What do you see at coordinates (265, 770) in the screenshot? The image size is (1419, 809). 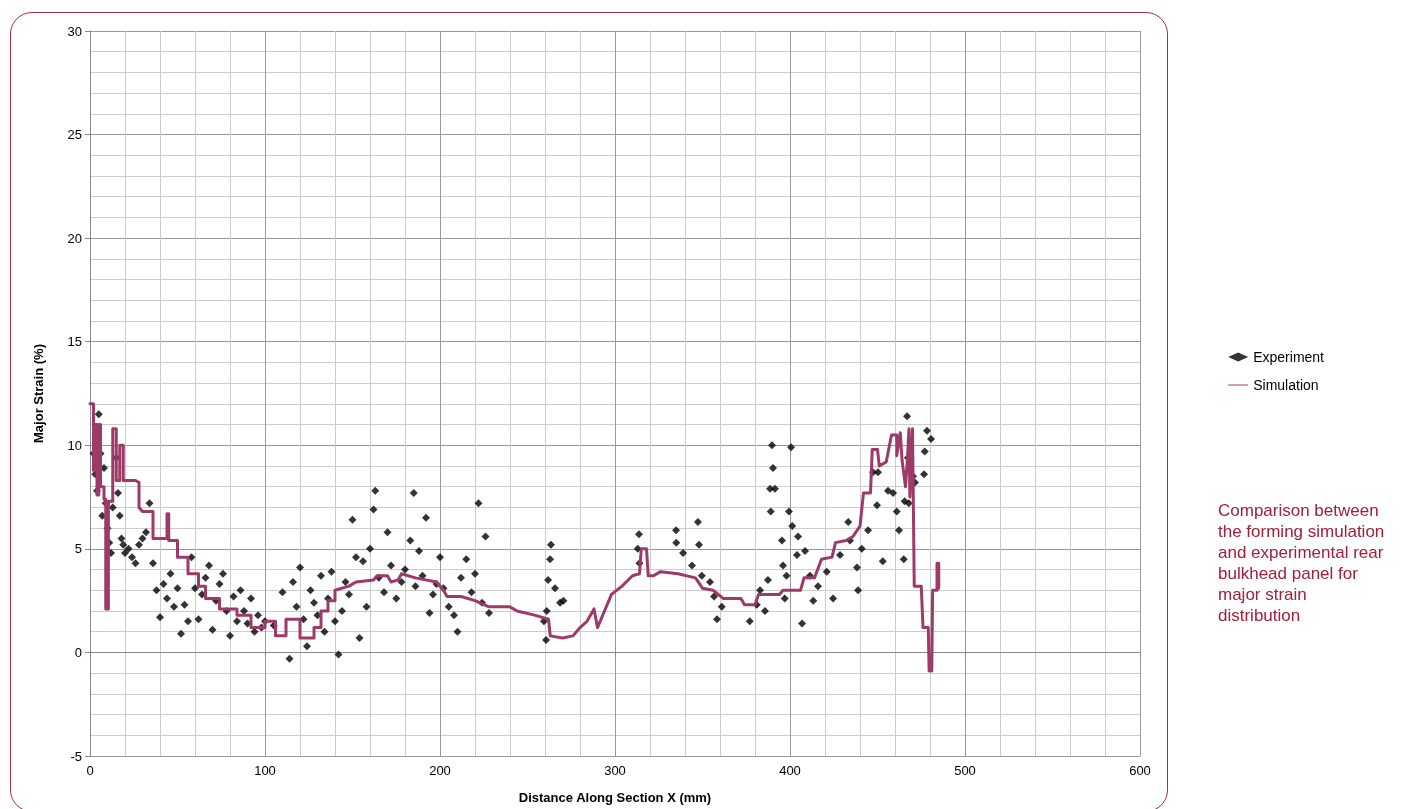 I see `x-tick-label: 100` at bounding box center [265, 770].